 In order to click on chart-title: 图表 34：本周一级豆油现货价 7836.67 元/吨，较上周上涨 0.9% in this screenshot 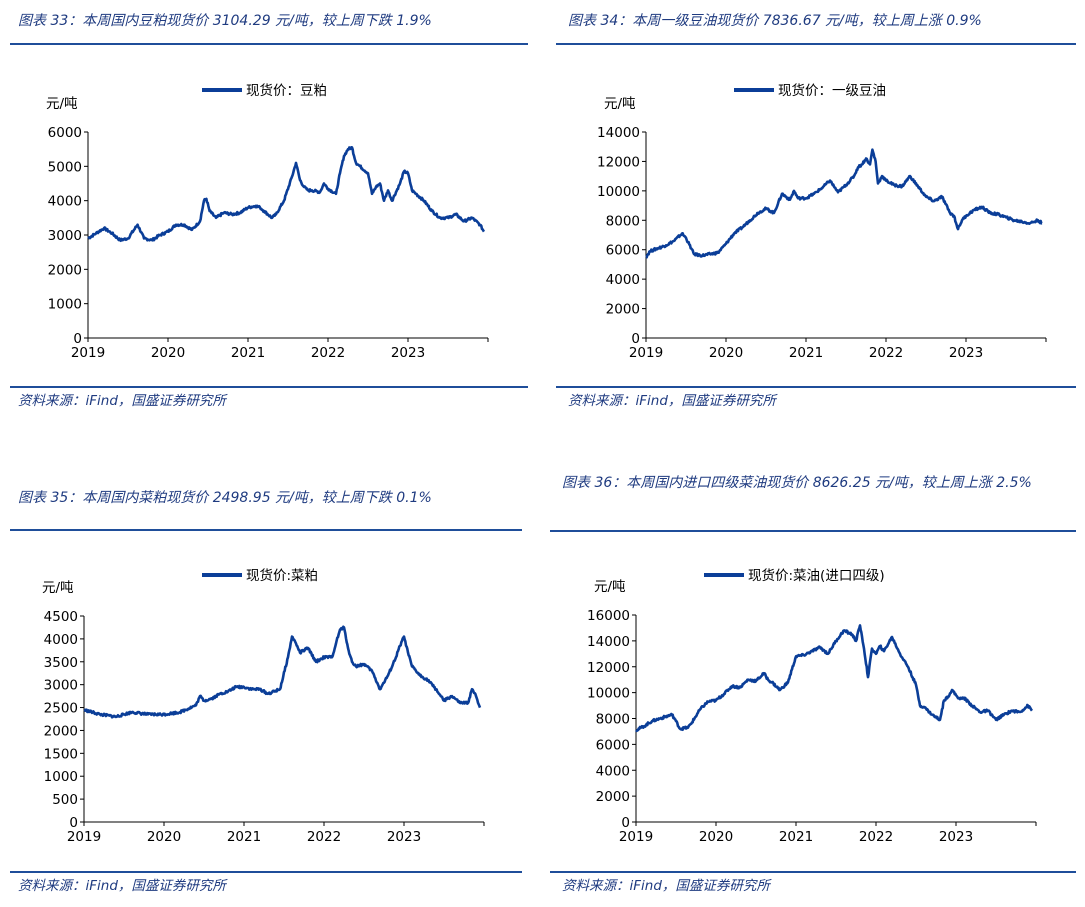, I will do `click(775, 21)`.